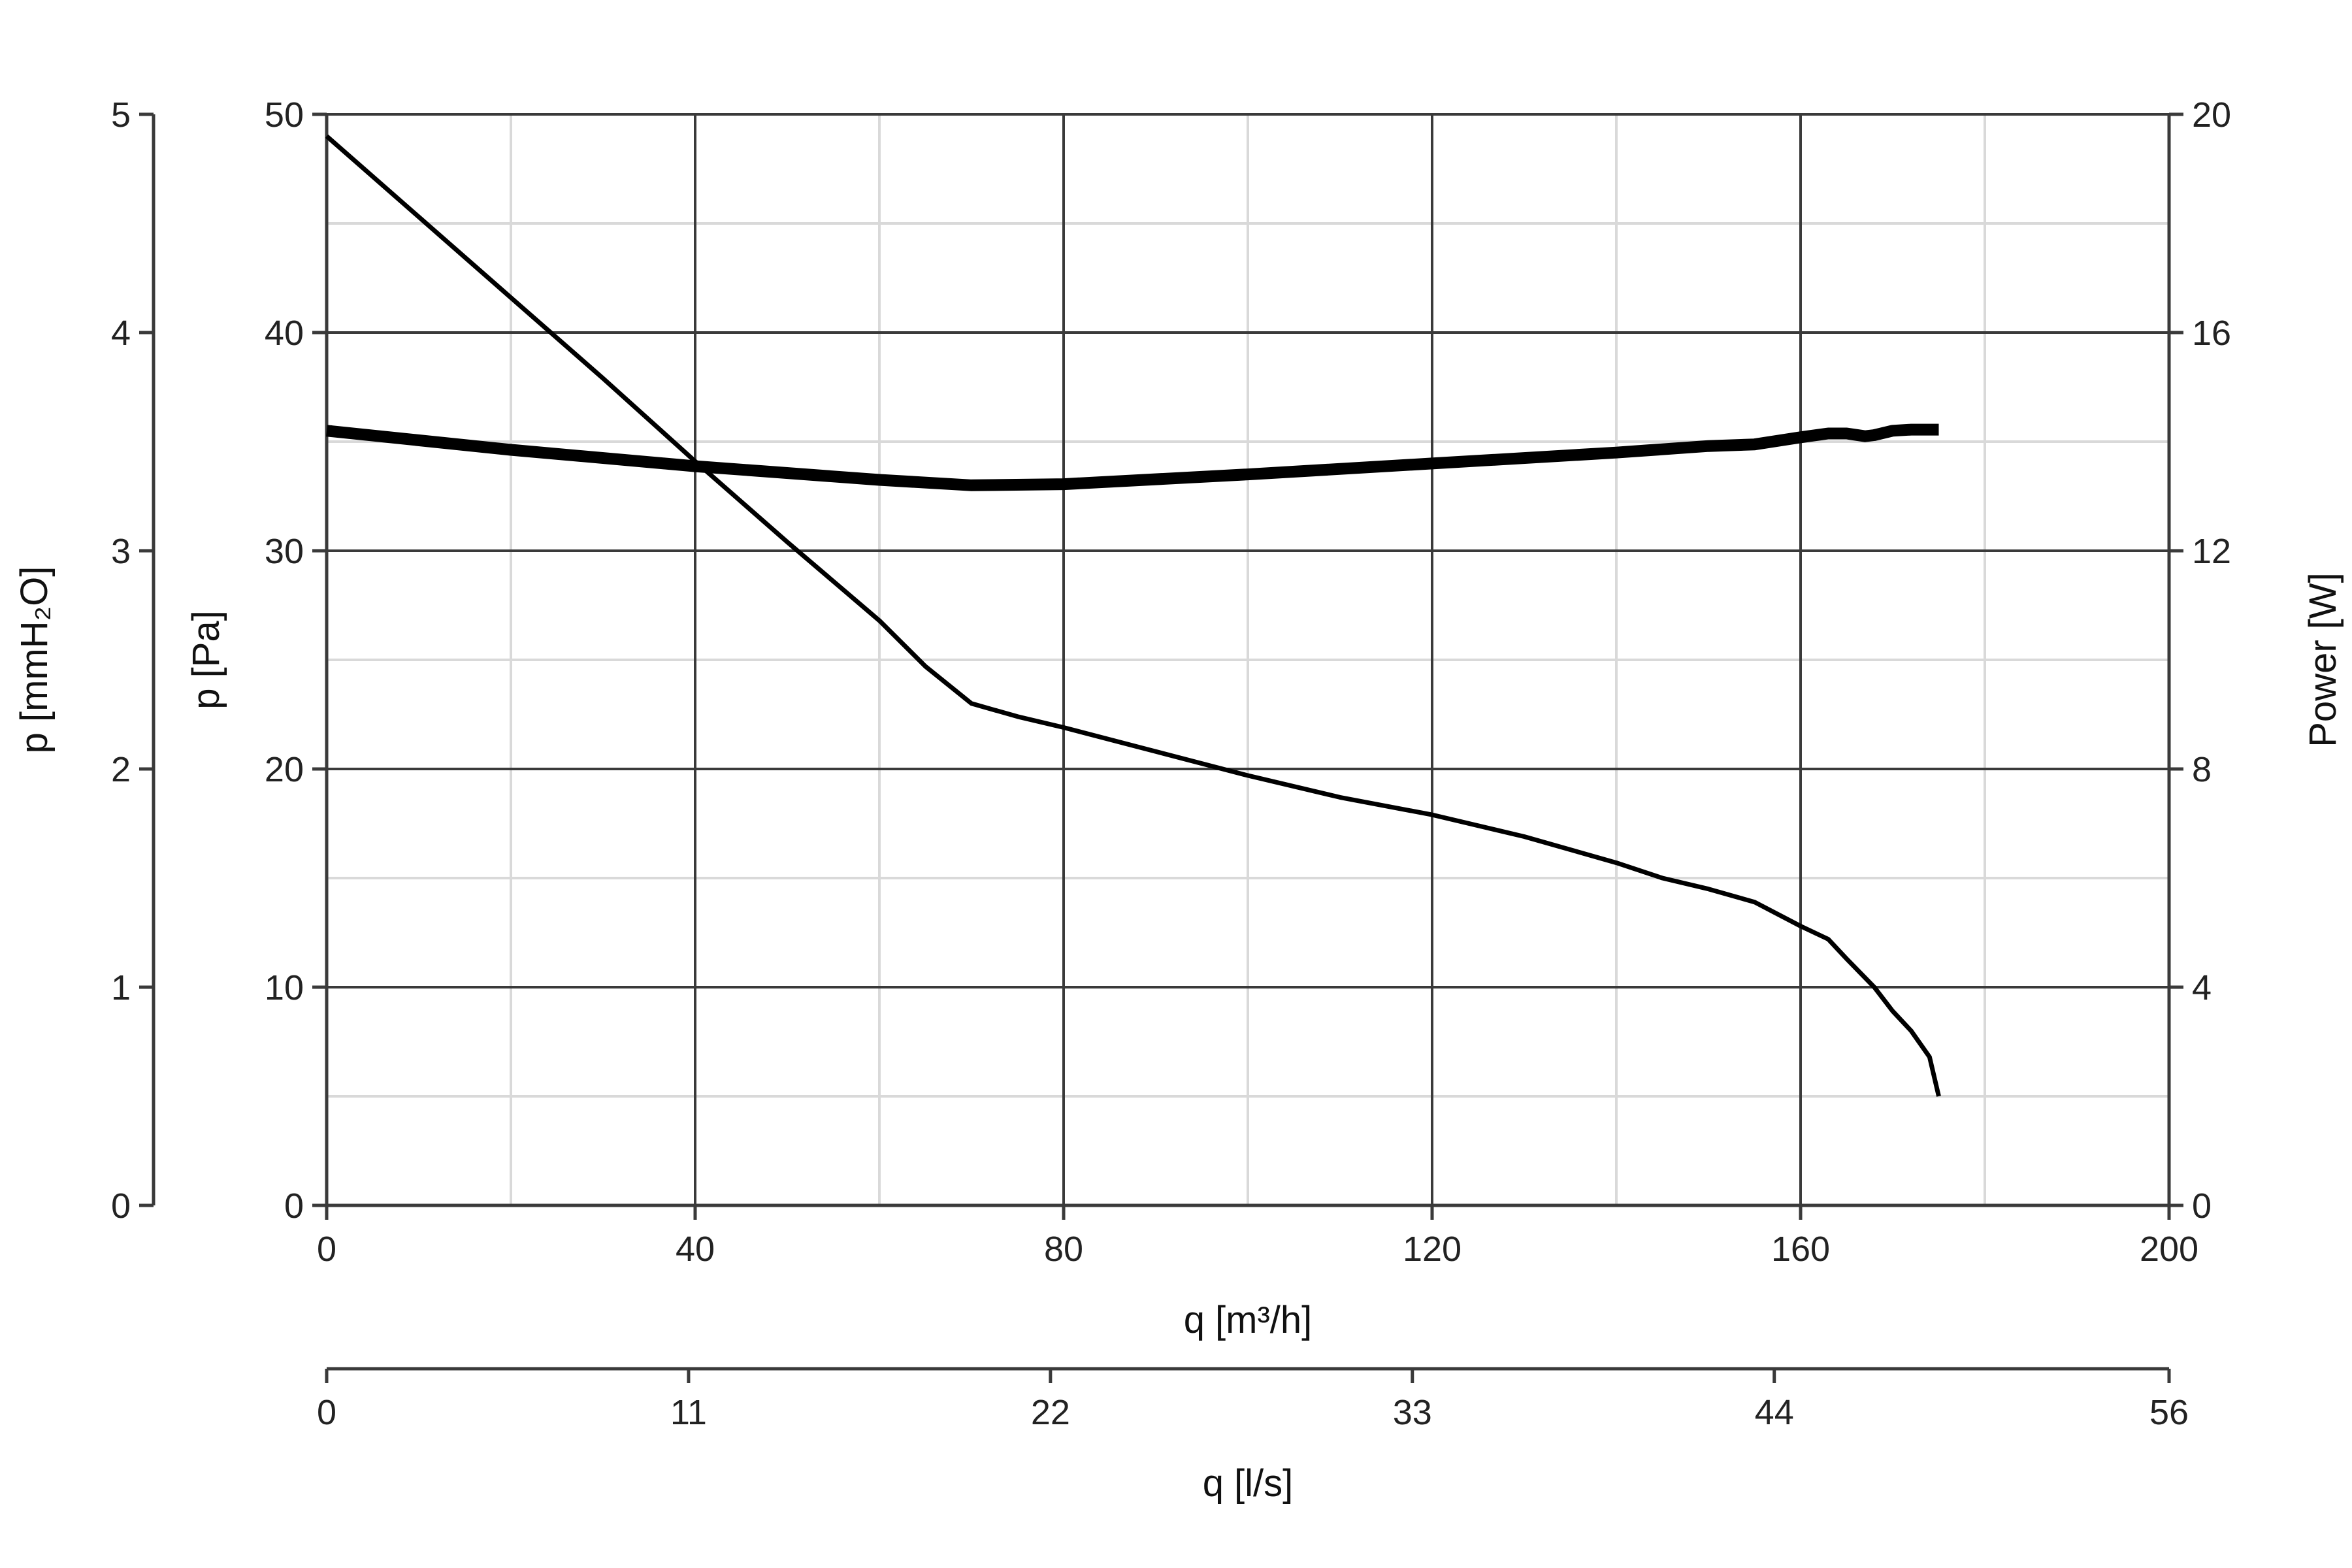 The image size is (2352, 1568). What do you see at coordinates (326, 1412) in the screenshot?
I see `secondary-x-tick-label: 0` at bounding box center [326, 1412].